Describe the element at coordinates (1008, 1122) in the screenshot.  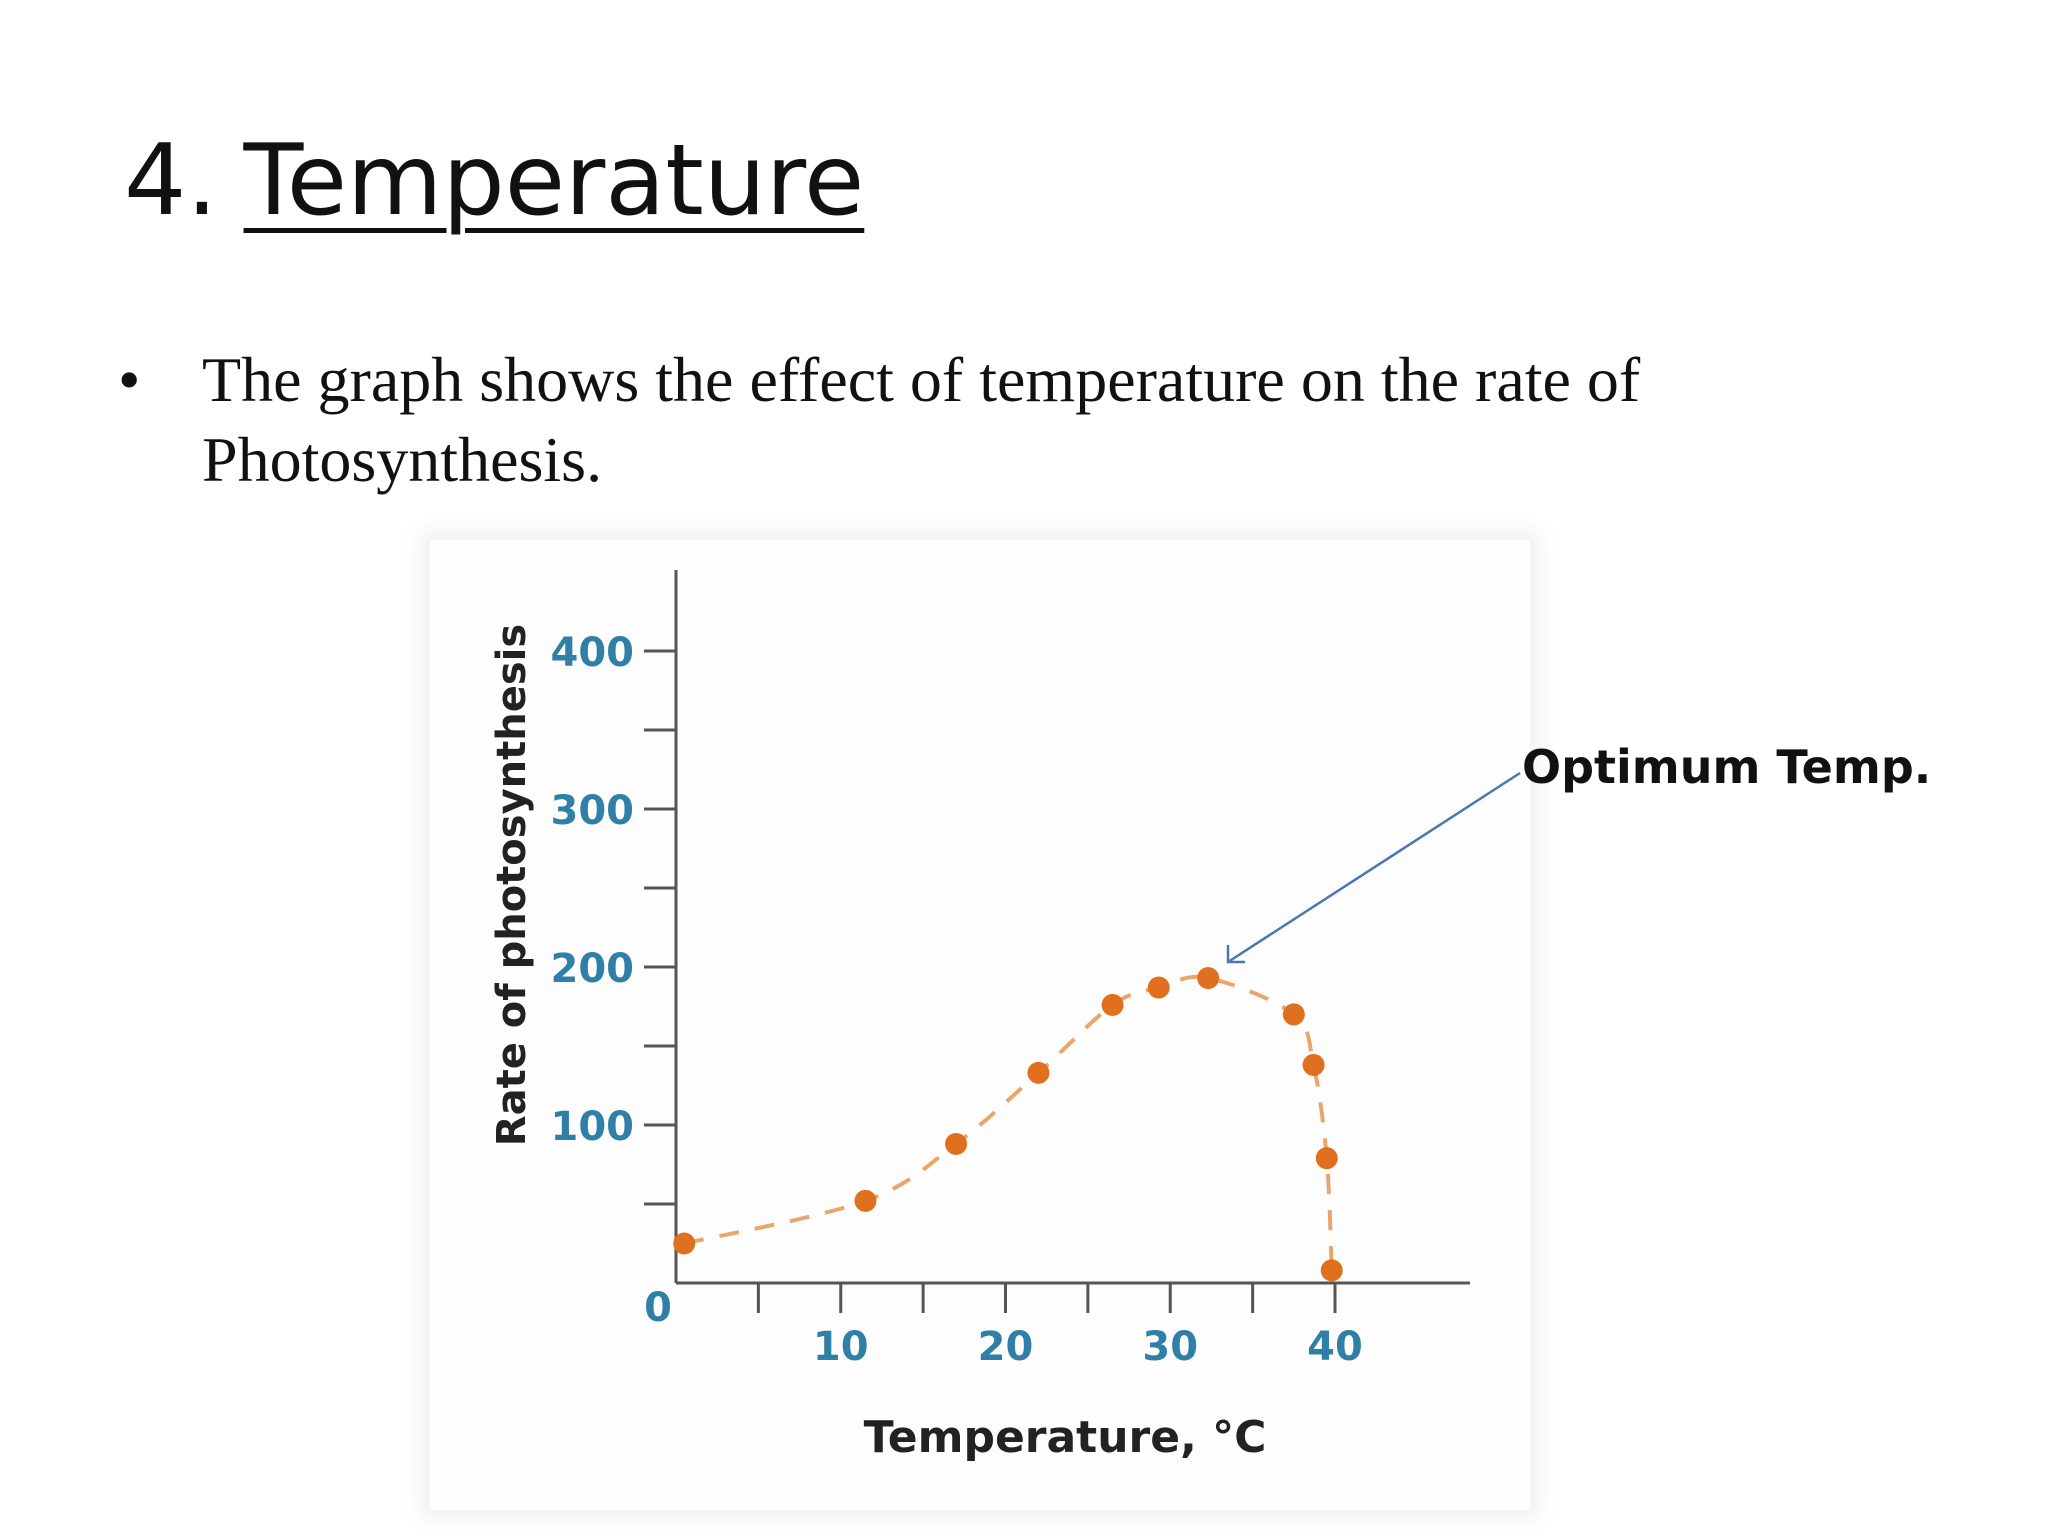
I see `series-line` at that location.